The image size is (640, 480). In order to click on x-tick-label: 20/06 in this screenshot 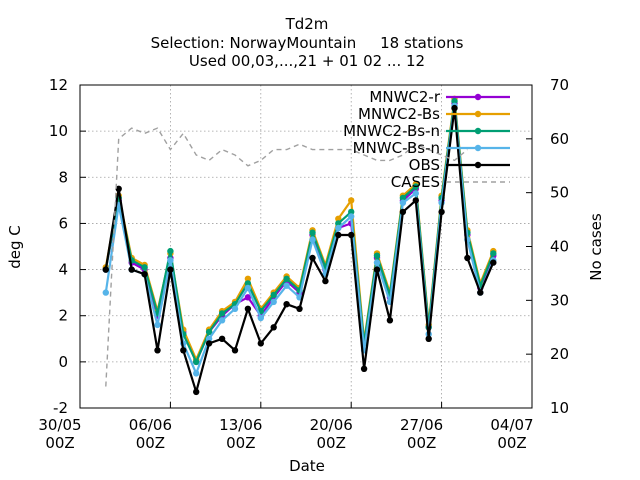, I will do `click(331, 425)`.